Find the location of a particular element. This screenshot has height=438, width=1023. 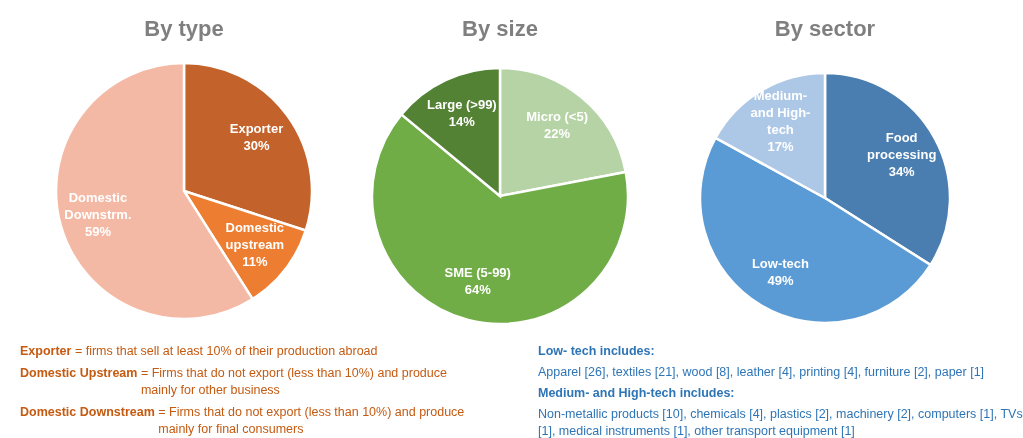

slice-label: Large (>99) is located at coordinates (461, 105).